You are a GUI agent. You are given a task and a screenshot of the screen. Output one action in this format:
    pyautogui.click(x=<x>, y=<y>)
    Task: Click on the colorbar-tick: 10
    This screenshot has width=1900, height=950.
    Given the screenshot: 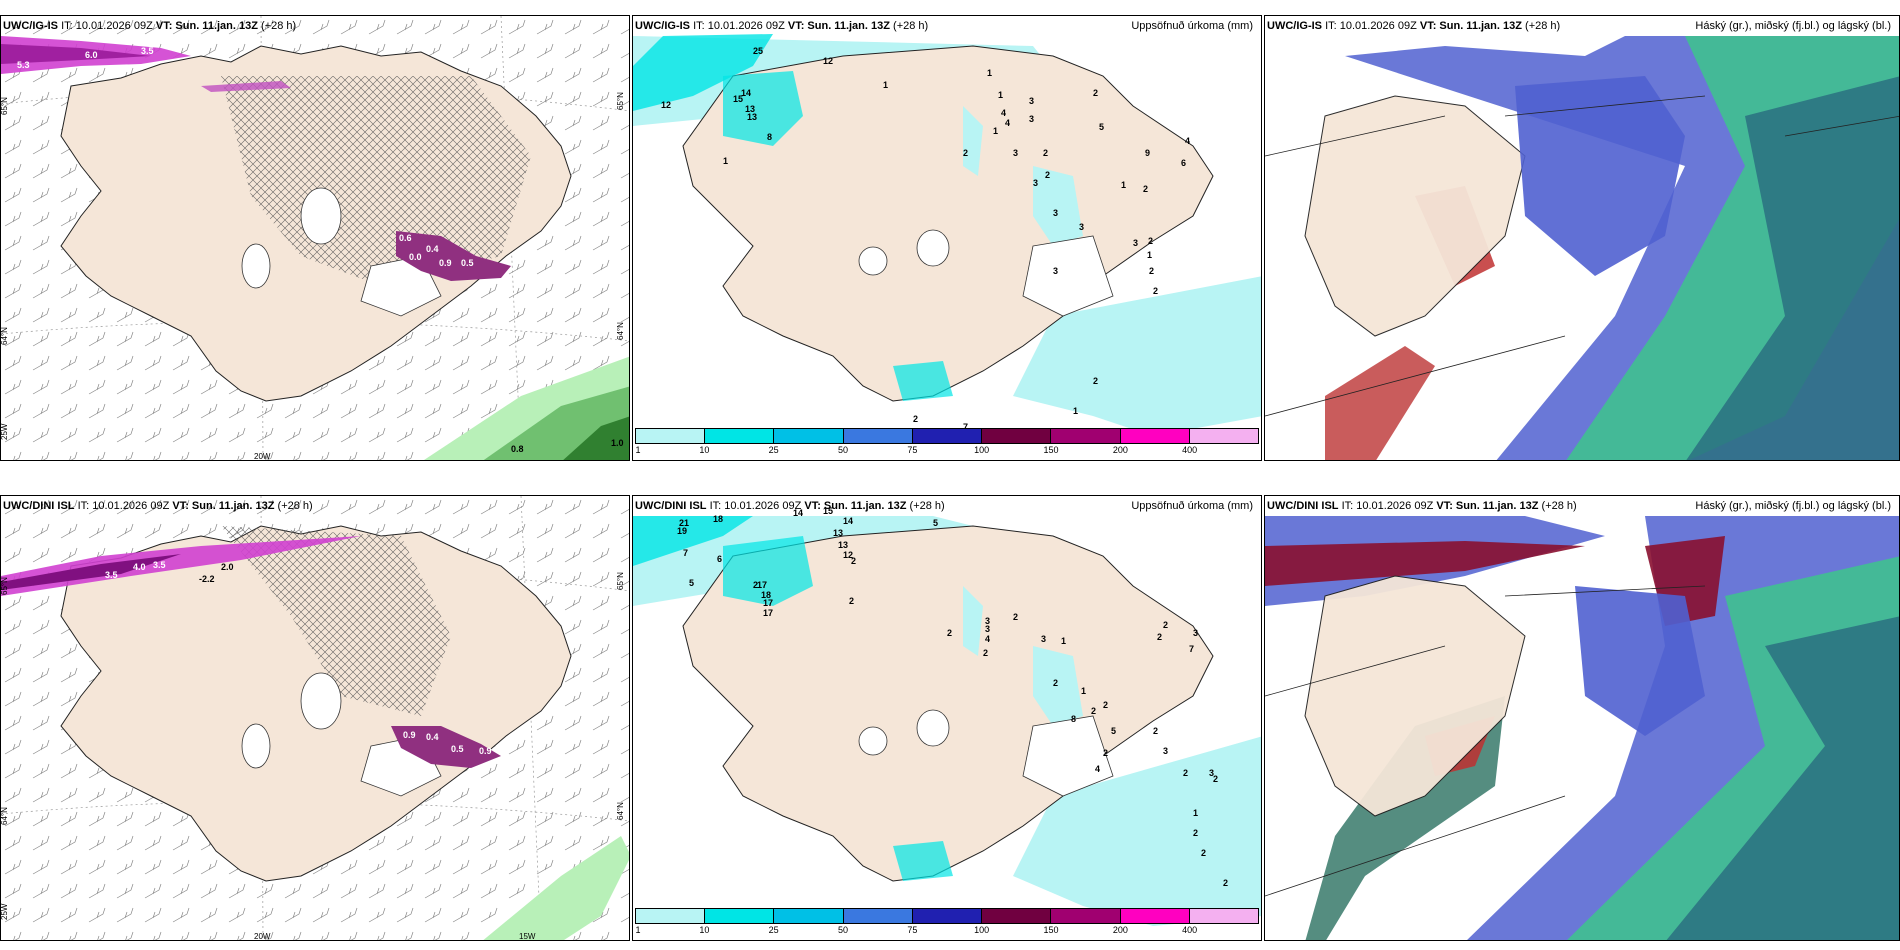 What is the action you would take?
    pyautogui.click(x=704, y=930)
    